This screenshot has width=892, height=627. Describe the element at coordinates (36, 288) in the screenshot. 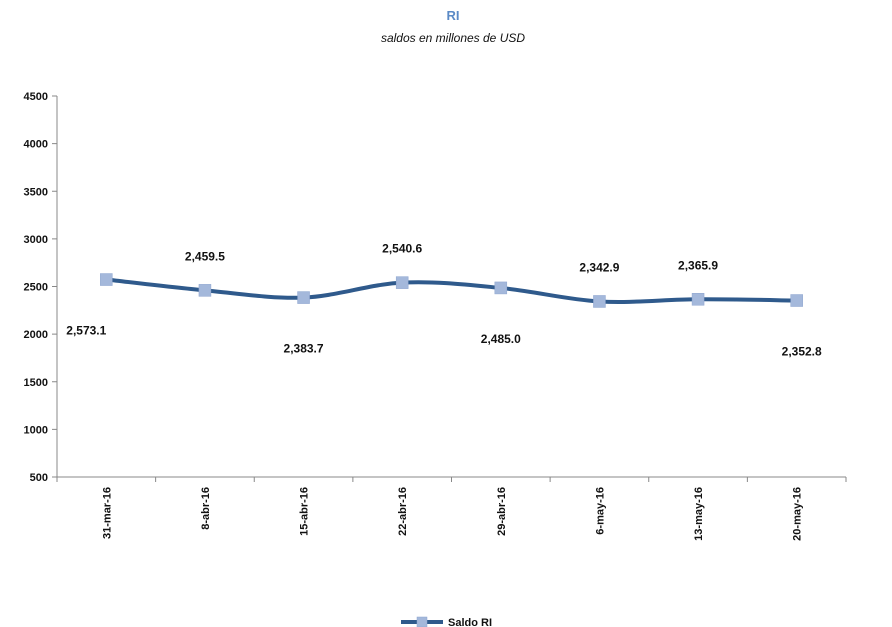

I see `y-tick-label: 2500` at that location.